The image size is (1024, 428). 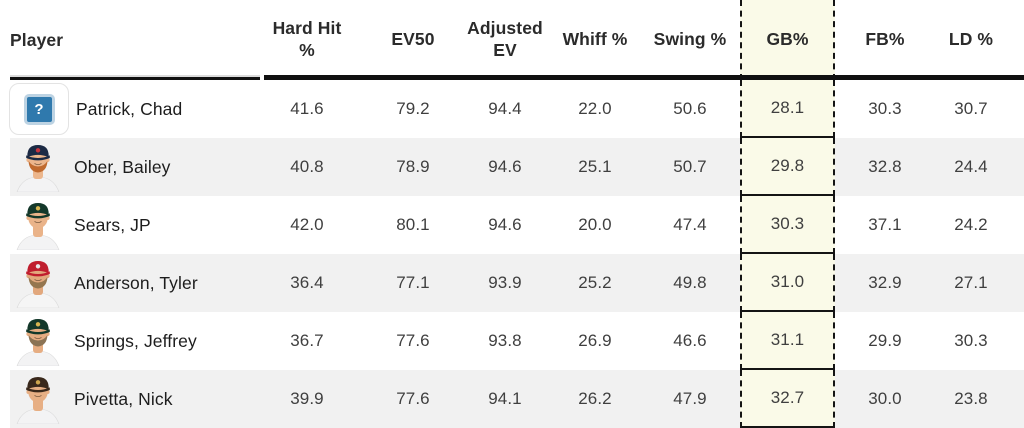 I want to click on stat-cell-whiff-pct: 20.0, so click(x=595, y=224).